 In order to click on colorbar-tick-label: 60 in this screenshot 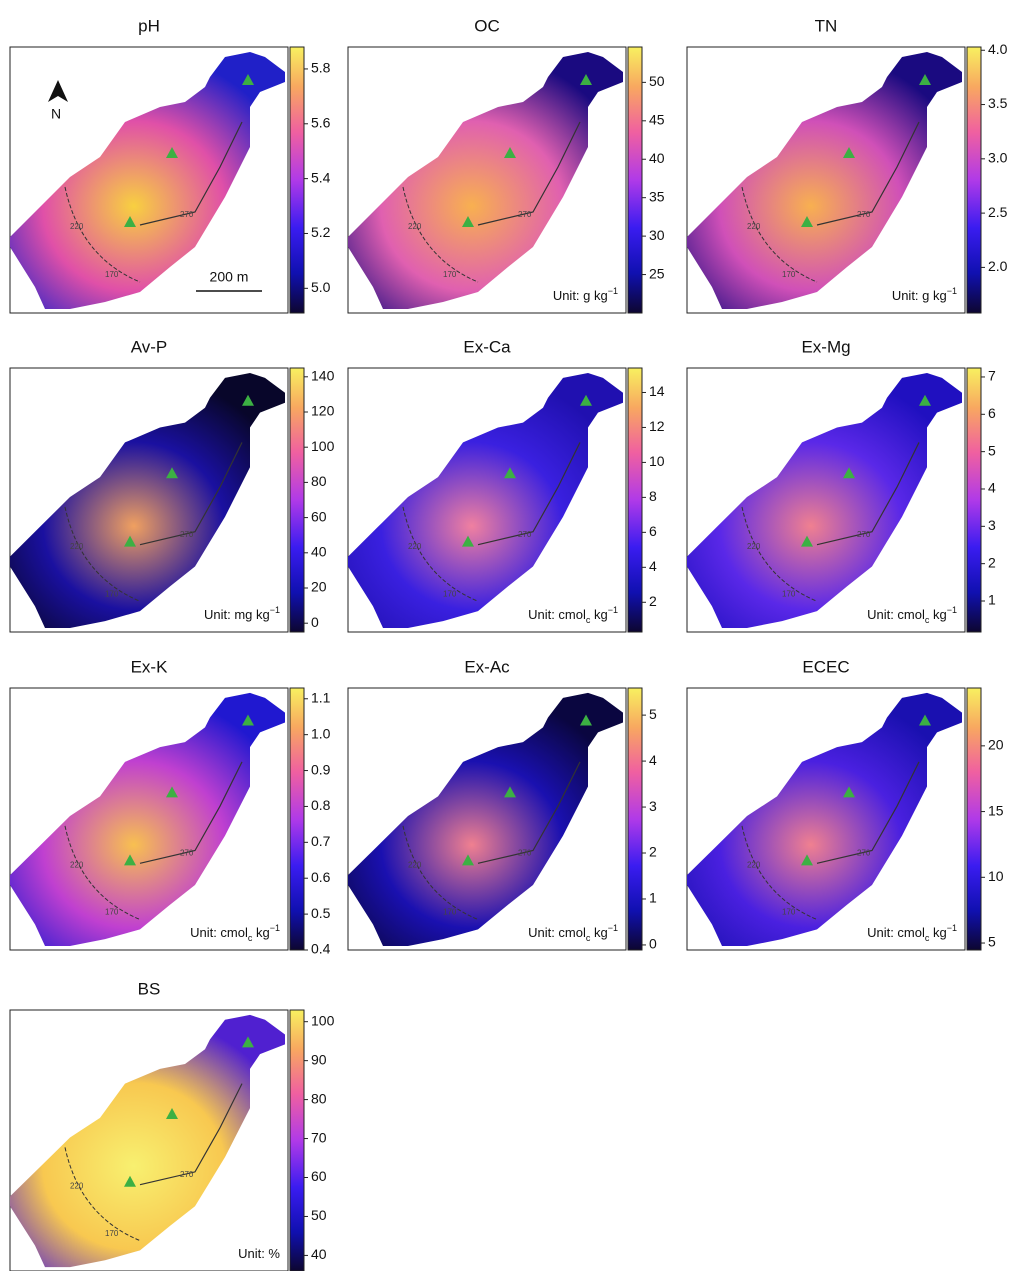, I will do `click(319, 1176)`.